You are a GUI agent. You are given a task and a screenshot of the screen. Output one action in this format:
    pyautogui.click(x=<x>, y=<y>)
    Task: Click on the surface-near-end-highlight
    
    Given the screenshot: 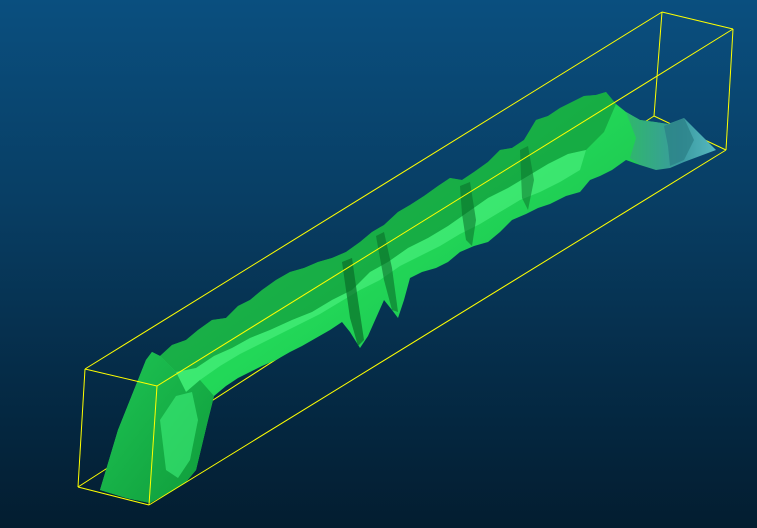 What is the action you would take?
    pyautogui.click(x=179, y=435)
    